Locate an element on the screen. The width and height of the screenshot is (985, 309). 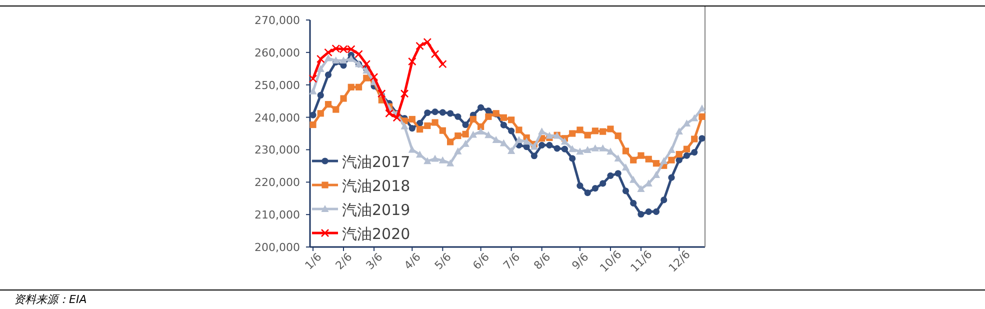
y-tick-label: 200,000 is located at coordinates (277, 247).